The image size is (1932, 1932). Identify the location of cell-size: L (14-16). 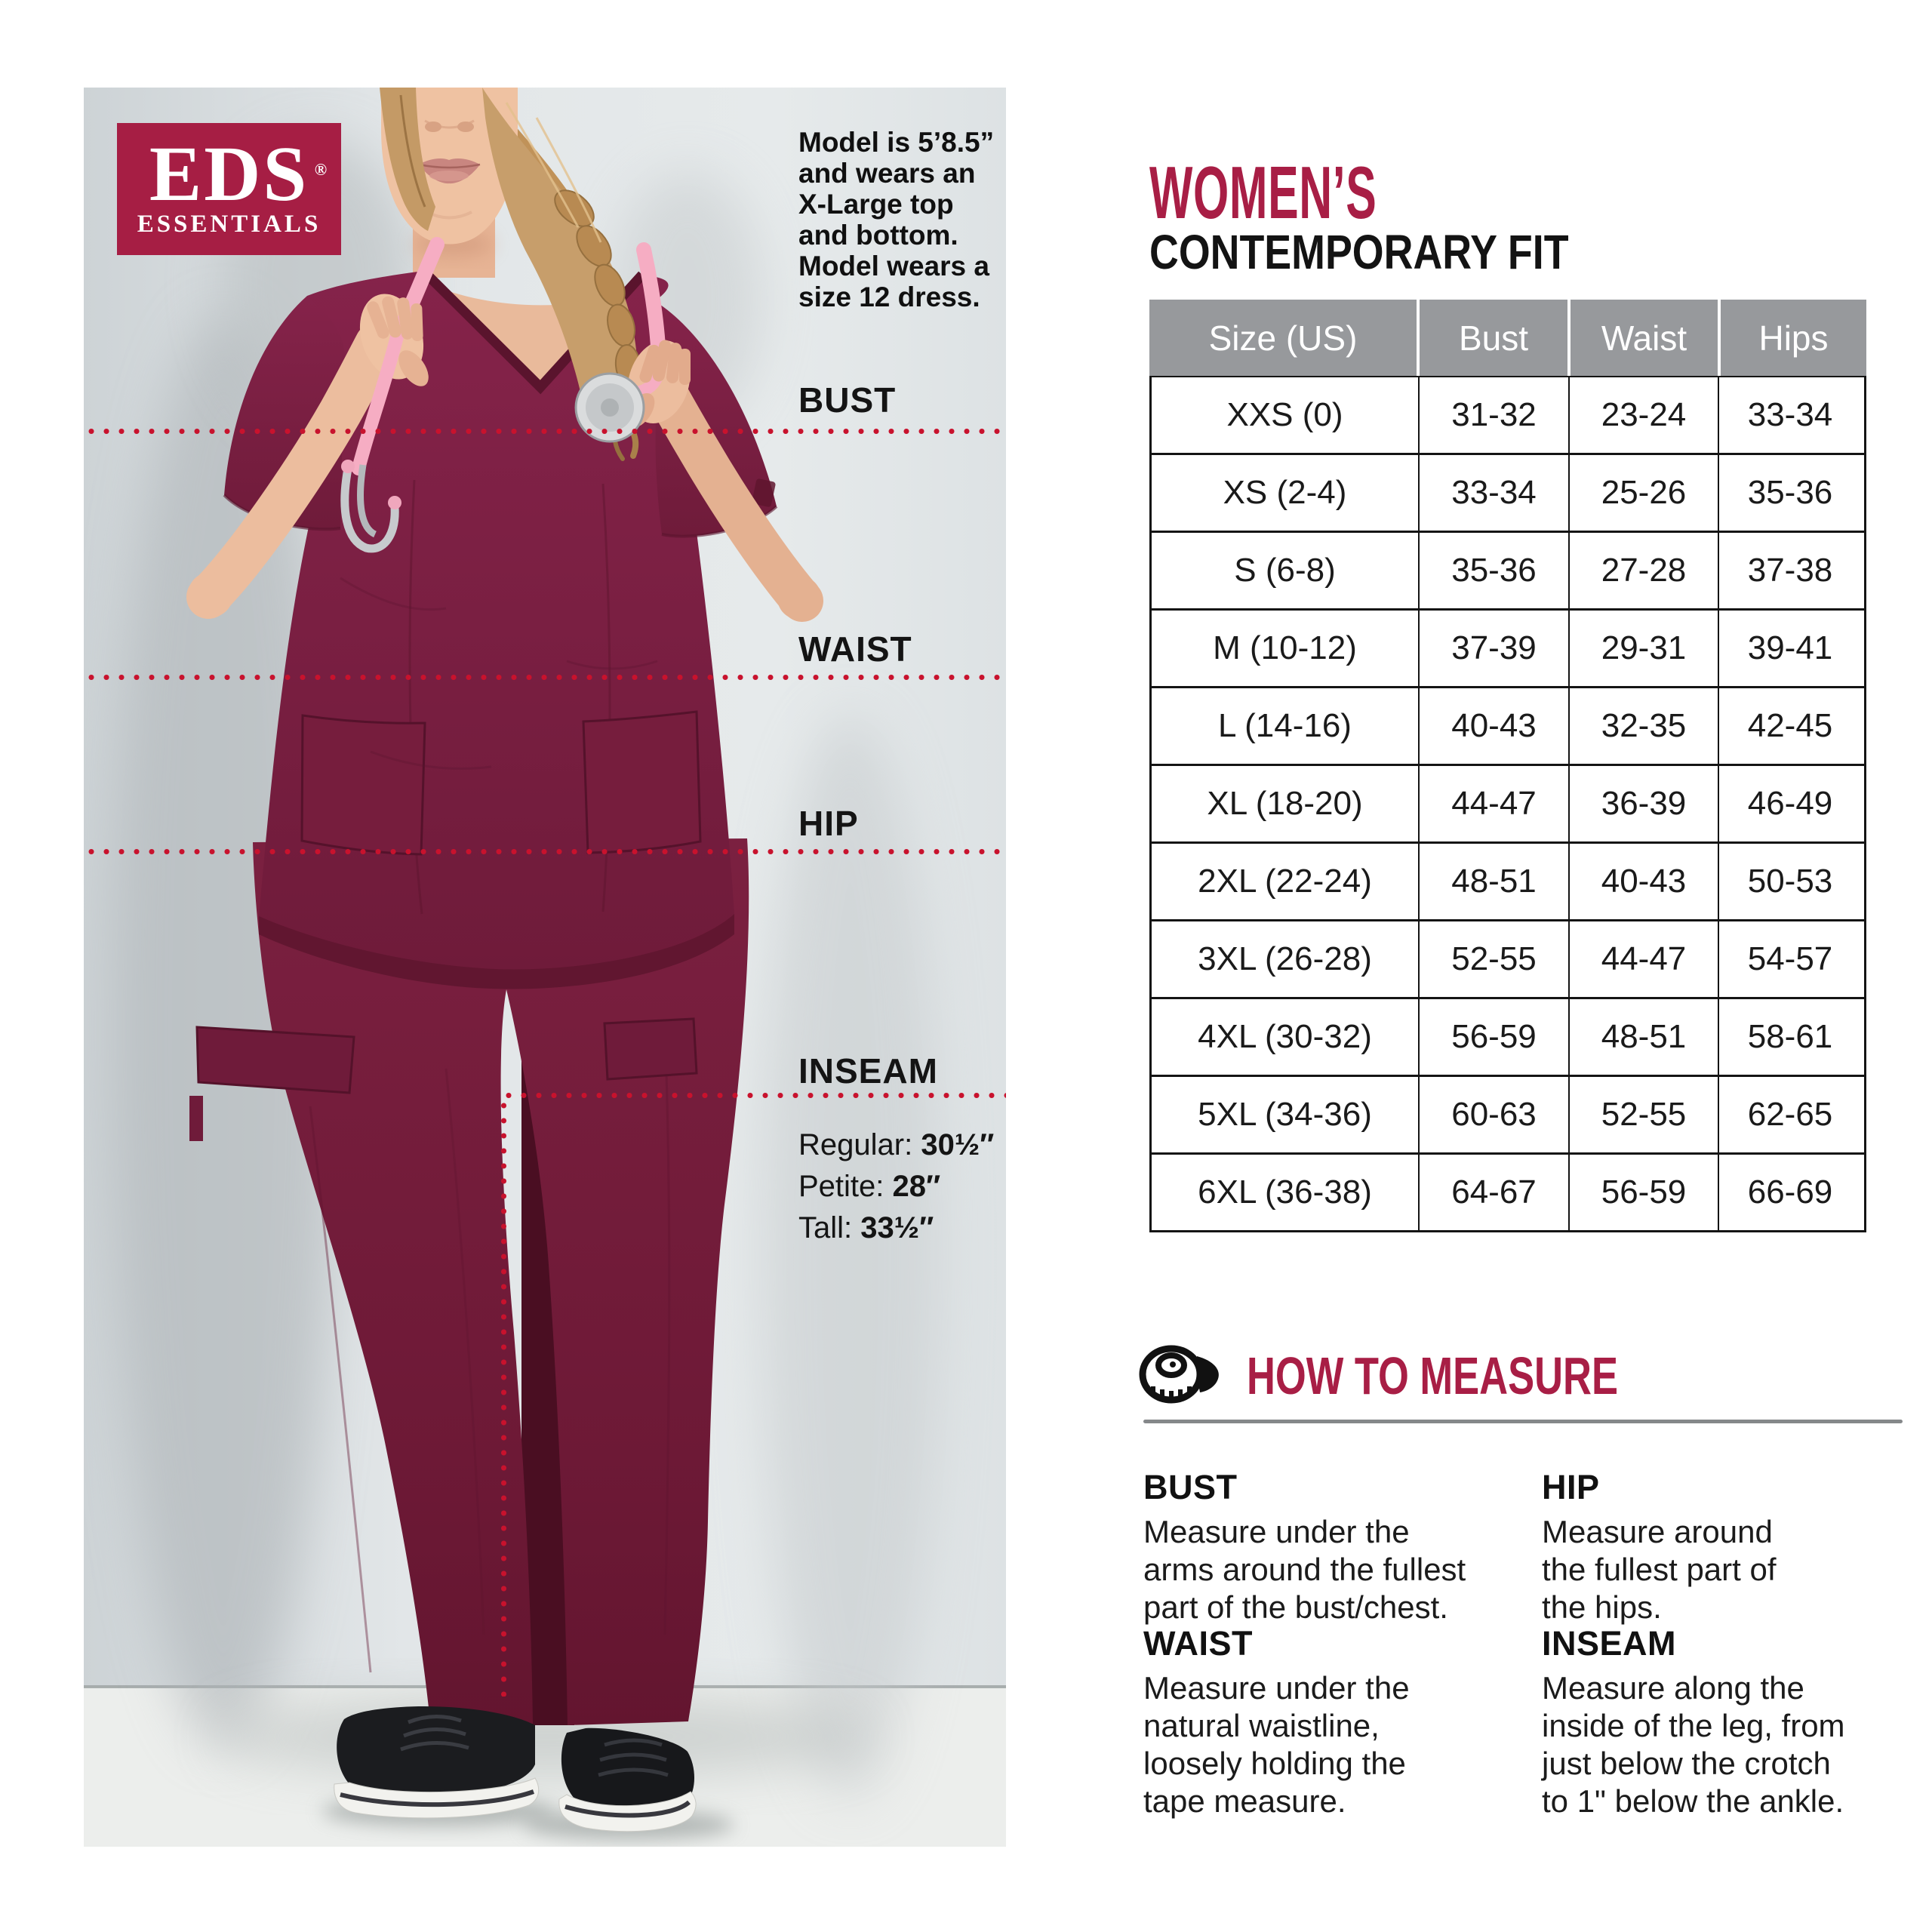
(1286, 726).